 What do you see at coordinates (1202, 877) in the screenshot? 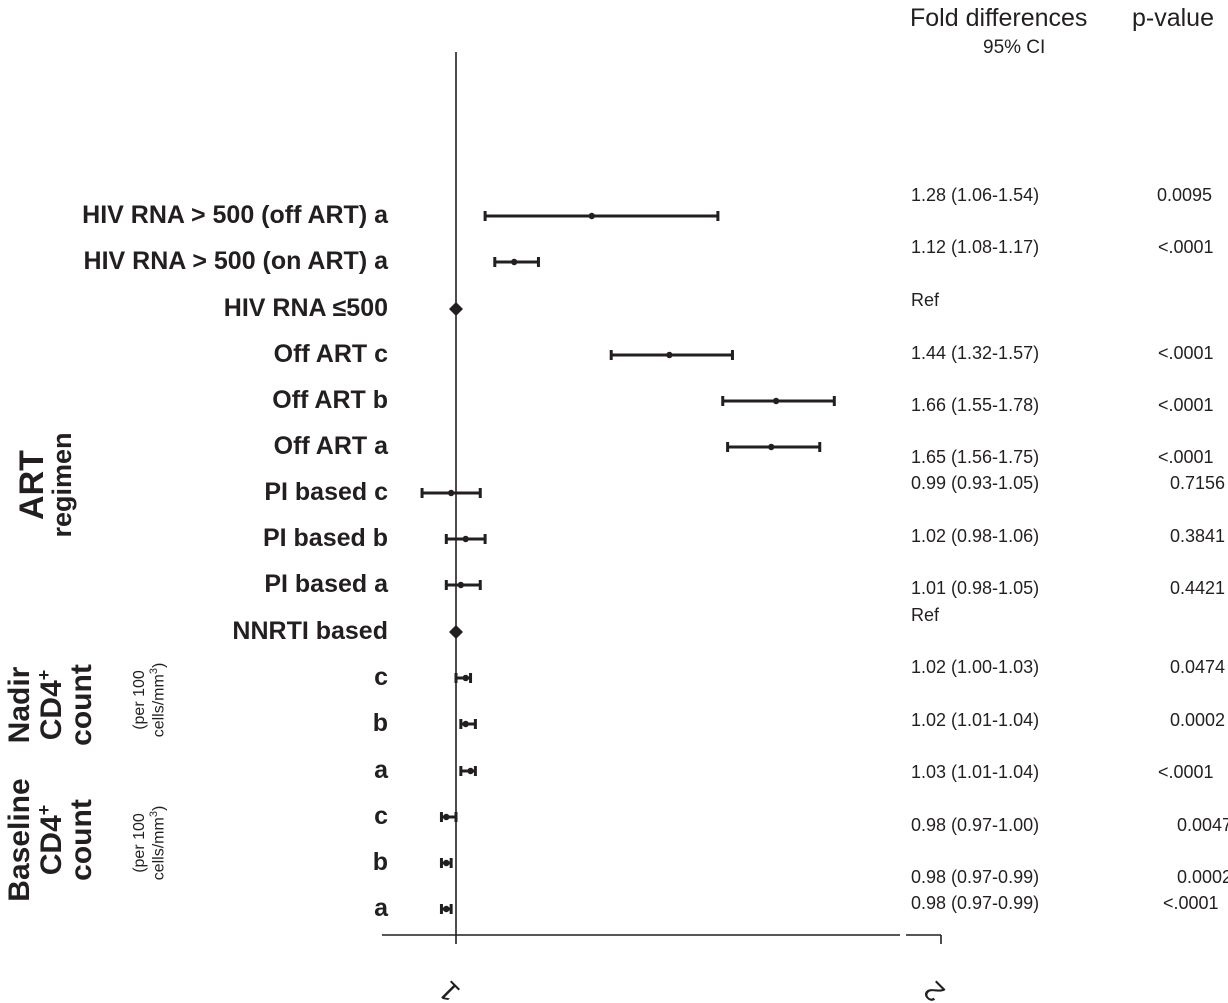
I see `p-value-14: 0.0002` at bounding box center [1202, 877].